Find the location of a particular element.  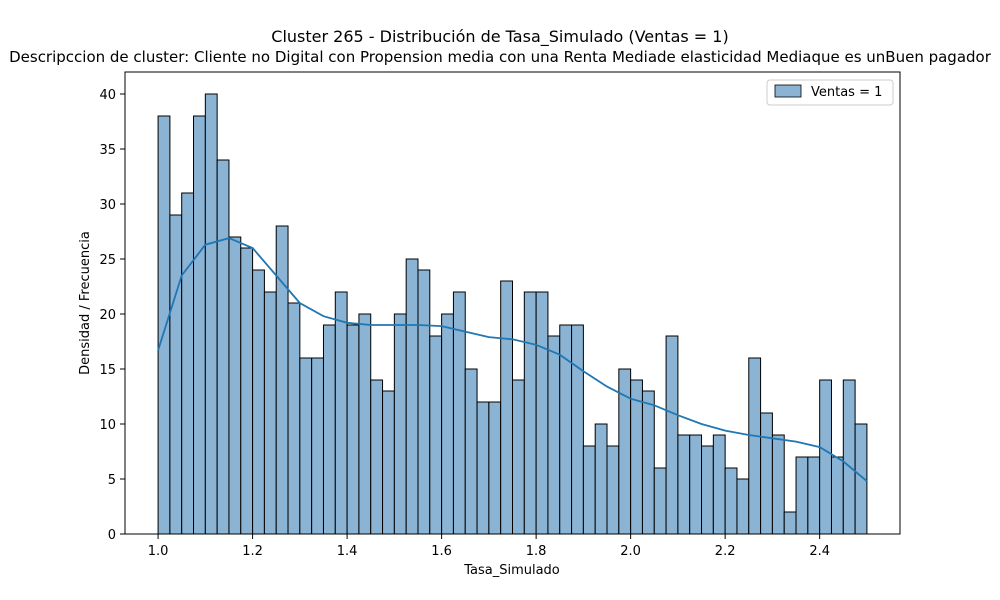

x-tick-label: 1.2 is located at coordinates (252, 551).